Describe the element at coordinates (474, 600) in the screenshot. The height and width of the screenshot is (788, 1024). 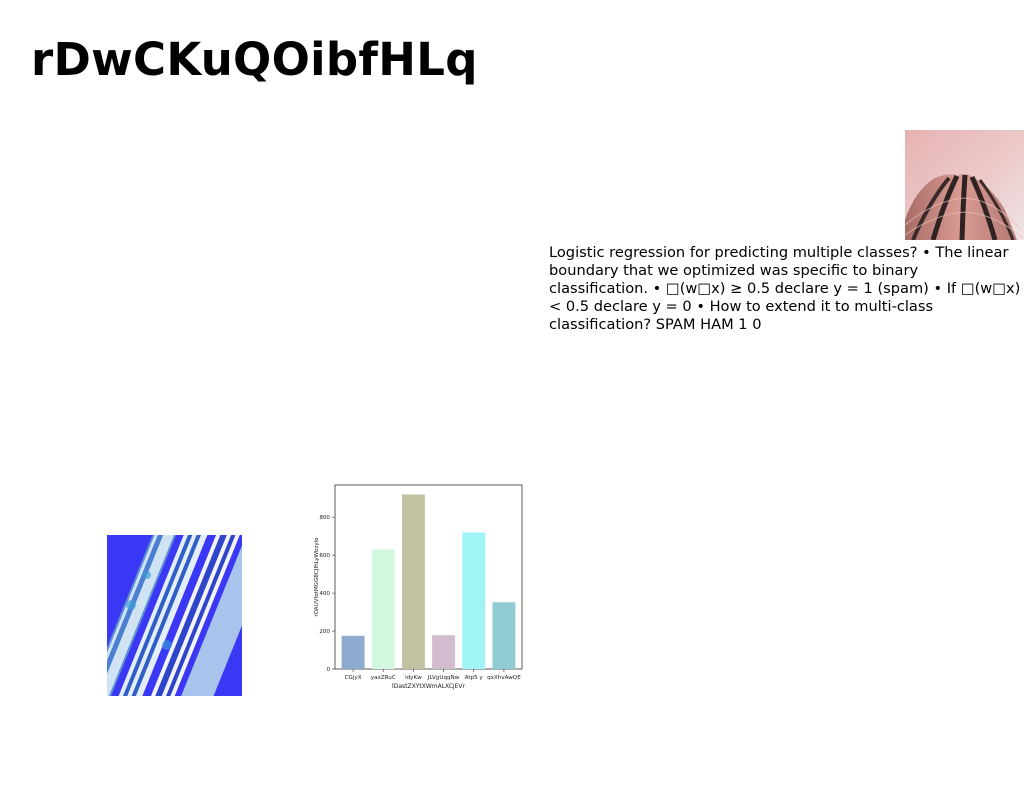
I see `bar-atp5-y` at that location.